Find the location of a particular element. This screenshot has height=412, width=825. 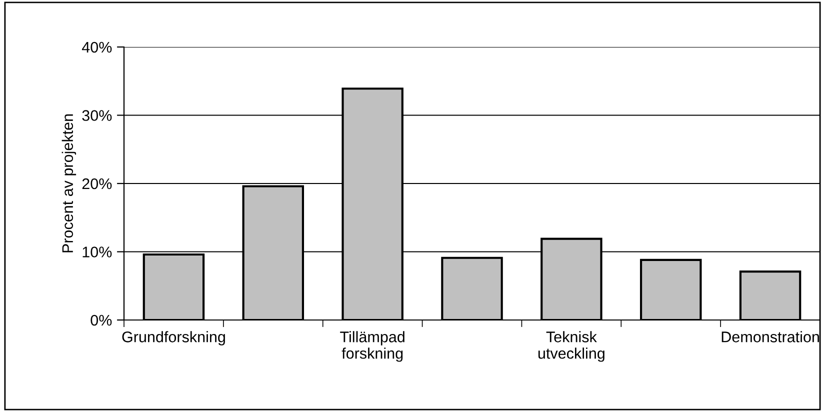

x-tick-label: Demonstration is located at coordinates (770, 336).